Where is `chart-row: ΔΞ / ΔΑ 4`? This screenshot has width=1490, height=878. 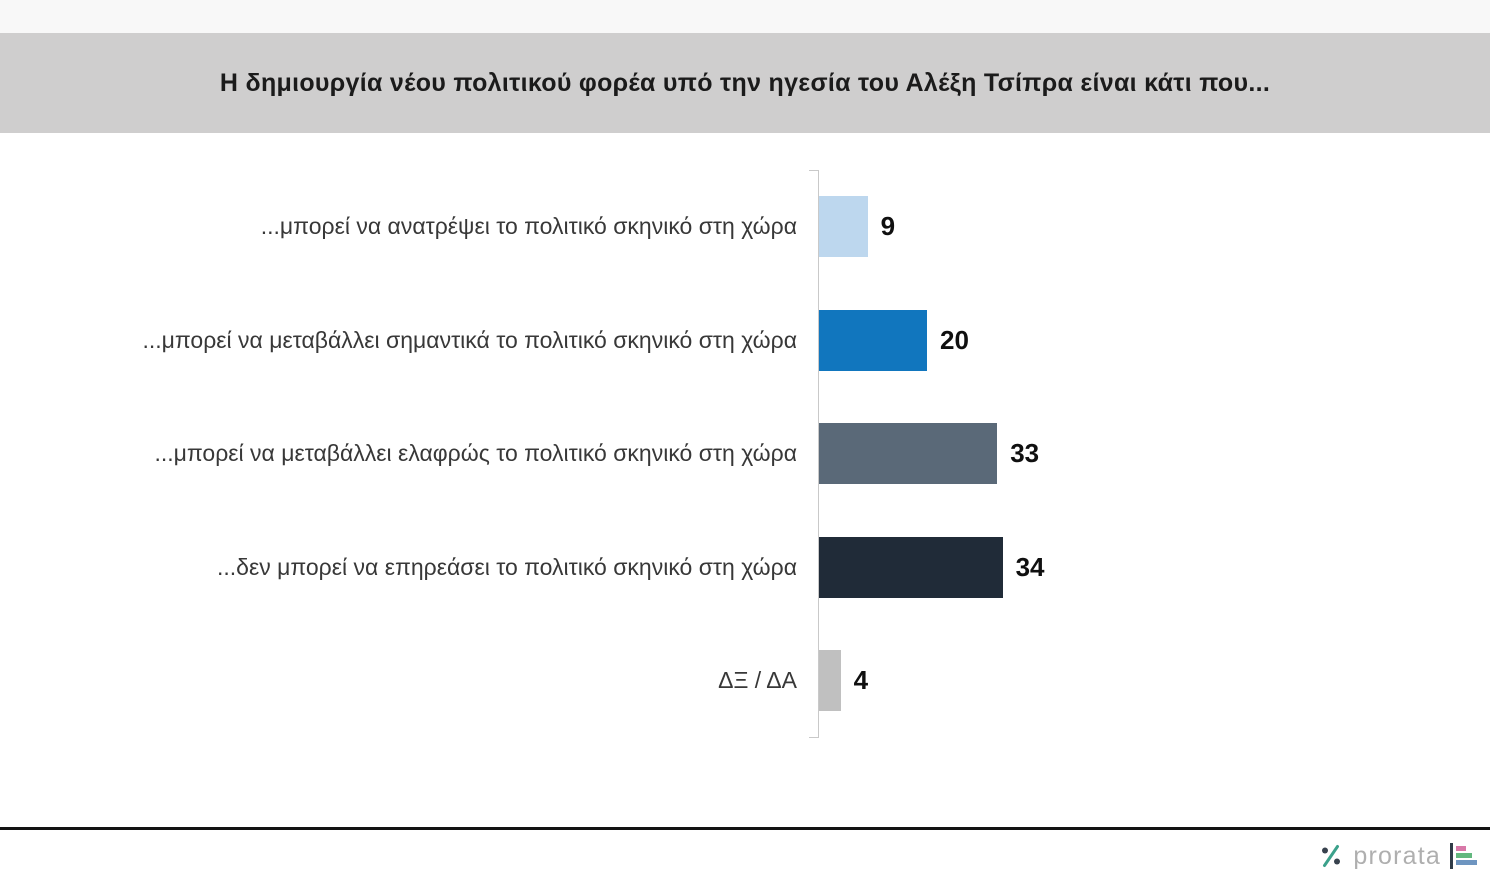
chart-row: ΔΞ / ΔΑ 4 is located at coordinates (745, 681).